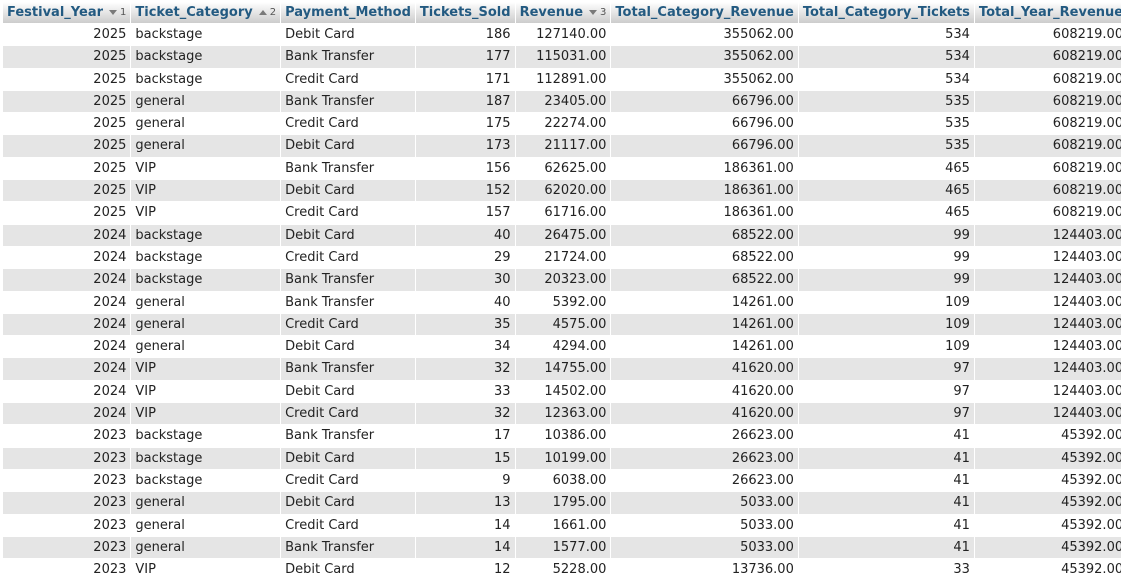  I want to click on cell-tickets-sold: 32, so click(465, 369).